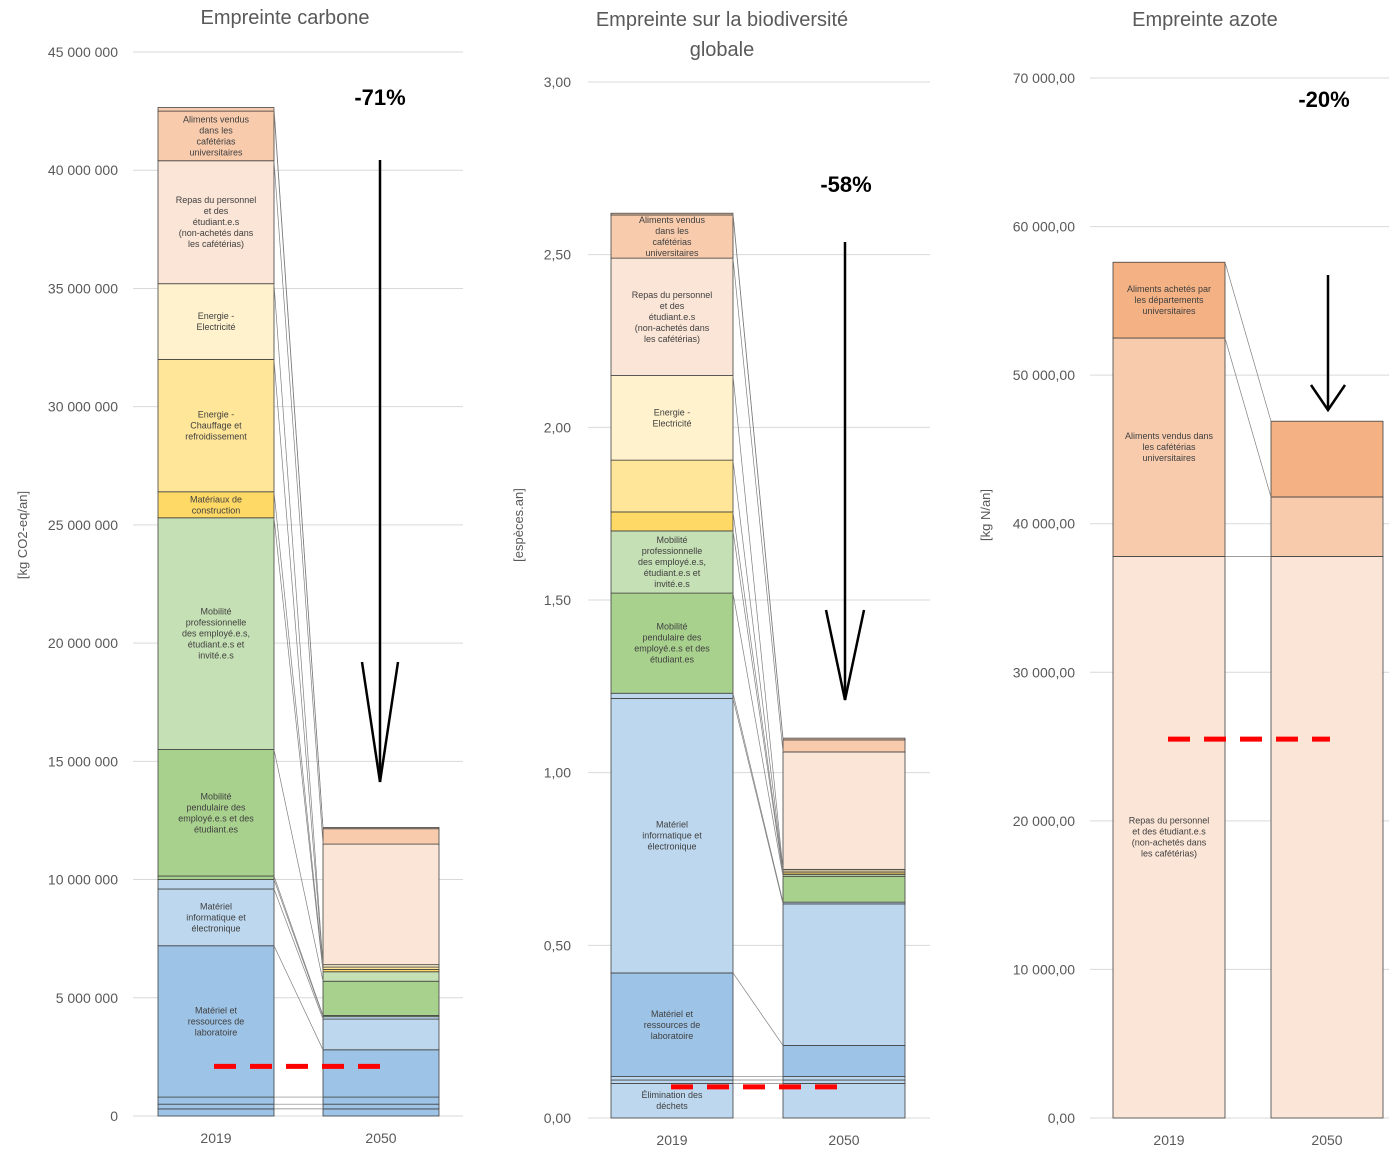 This screenshot has width=1389, height=1154. Describe the element at coordinates (985, 515) in the screenshot. I see `y-axis-label: [kg N/an]` at that location.